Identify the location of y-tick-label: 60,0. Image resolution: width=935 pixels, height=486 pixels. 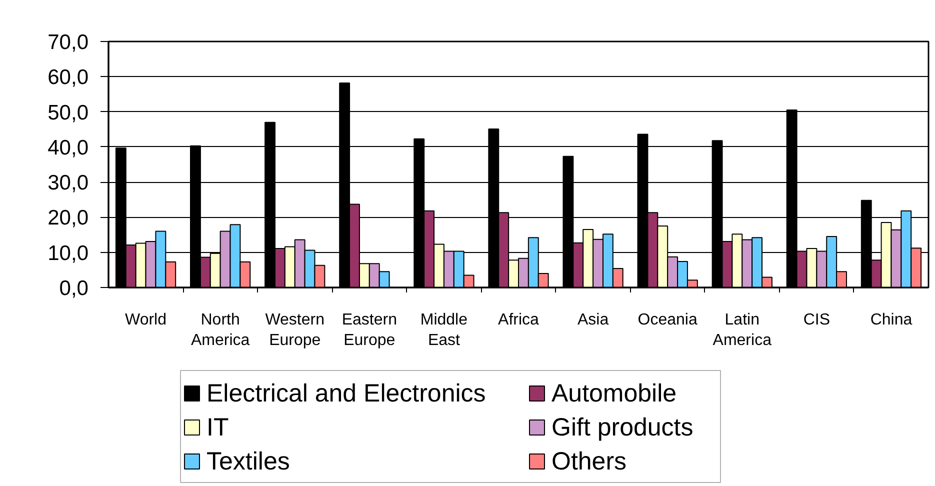
(68, 78).